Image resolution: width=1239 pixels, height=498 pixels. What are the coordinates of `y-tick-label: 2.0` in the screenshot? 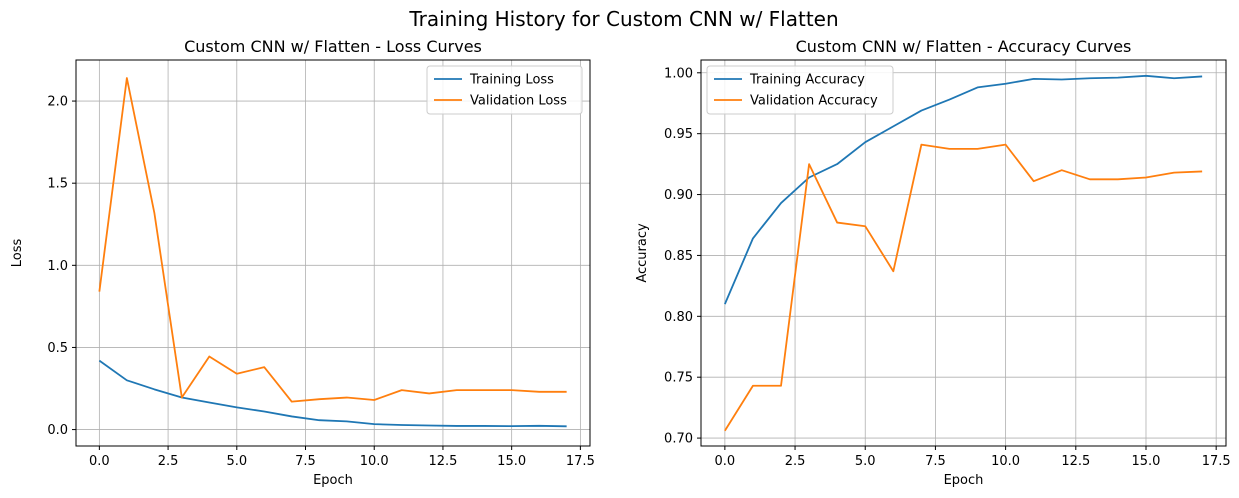 It's located at (57, 102).